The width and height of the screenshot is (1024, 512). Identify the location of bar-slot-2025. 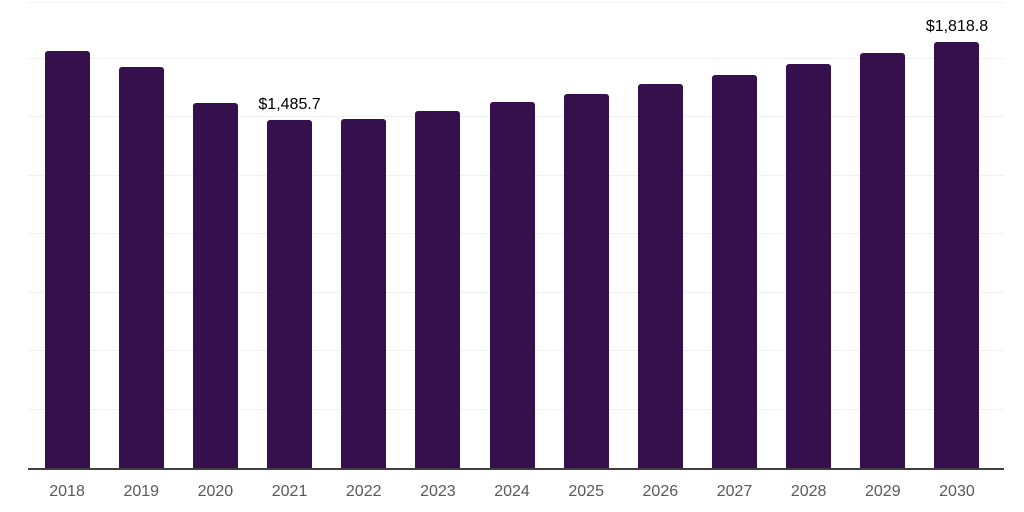
(586, 234).